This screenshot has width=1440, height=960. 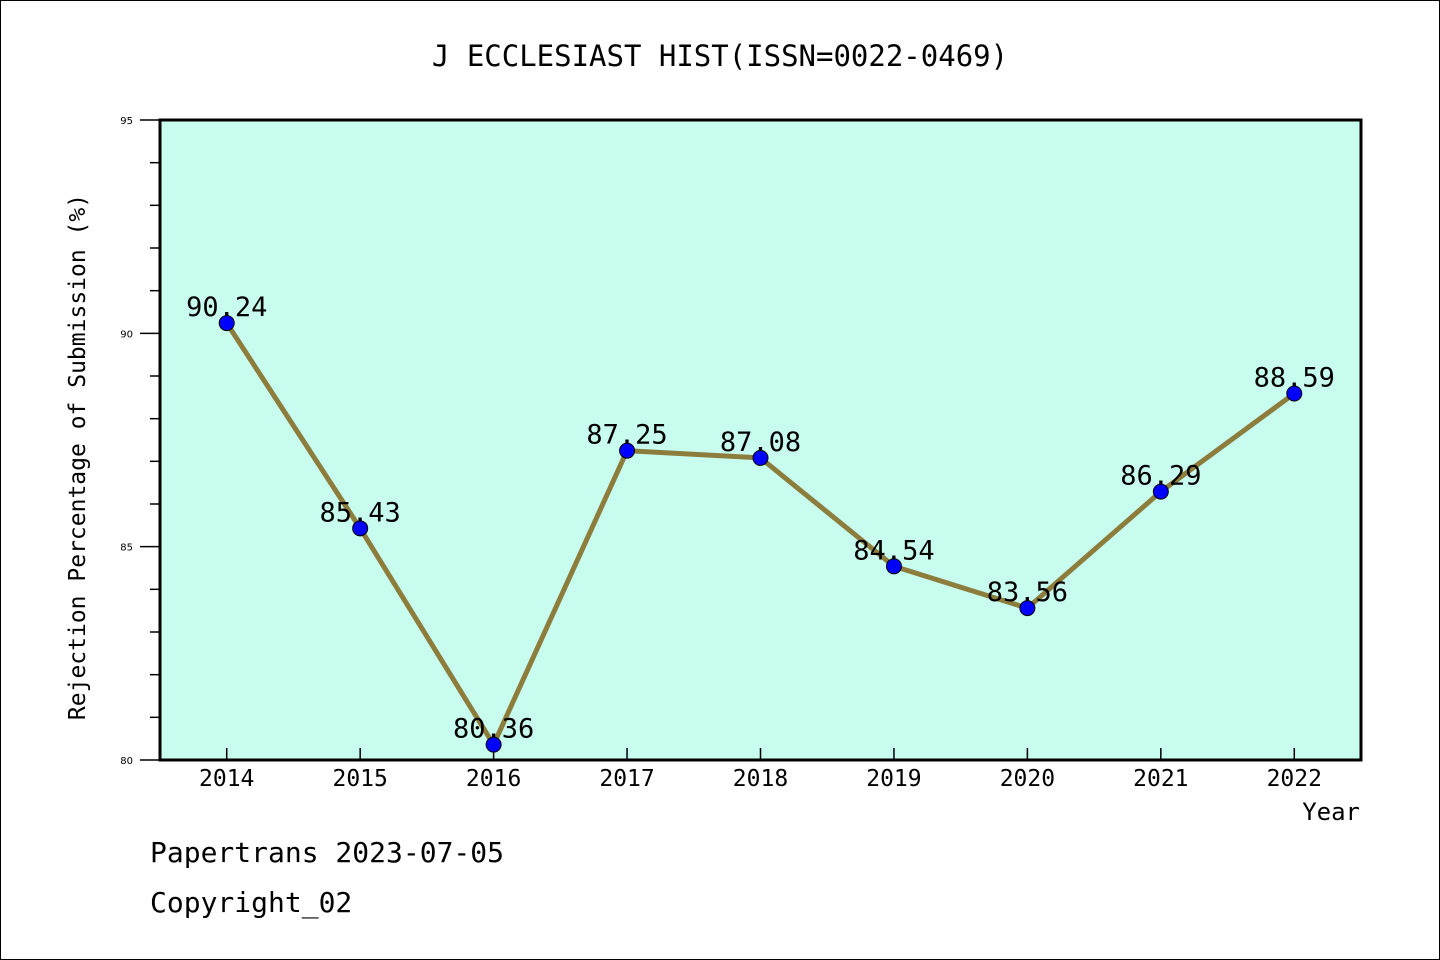 I want to click on footer-copyright: Copyright_02, so click(x=251, y=902).